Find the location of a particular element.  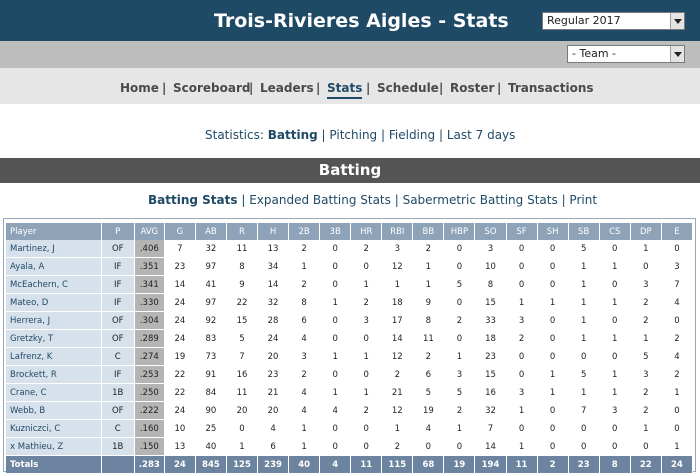

column-header: SF is located at coordinates (522, 231).